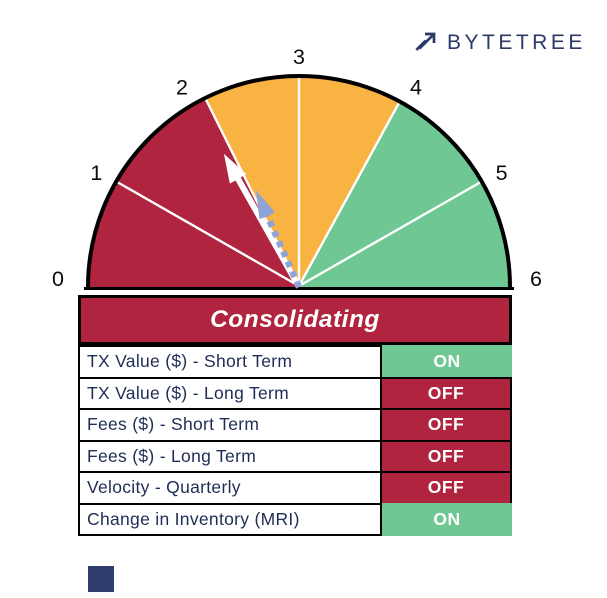 This screenshot has width=607, height=598. What do you see at coordinates (502, 173) in the screenshot?
I see `gauge-tick-label: 5` at bounding box center [502, 173].